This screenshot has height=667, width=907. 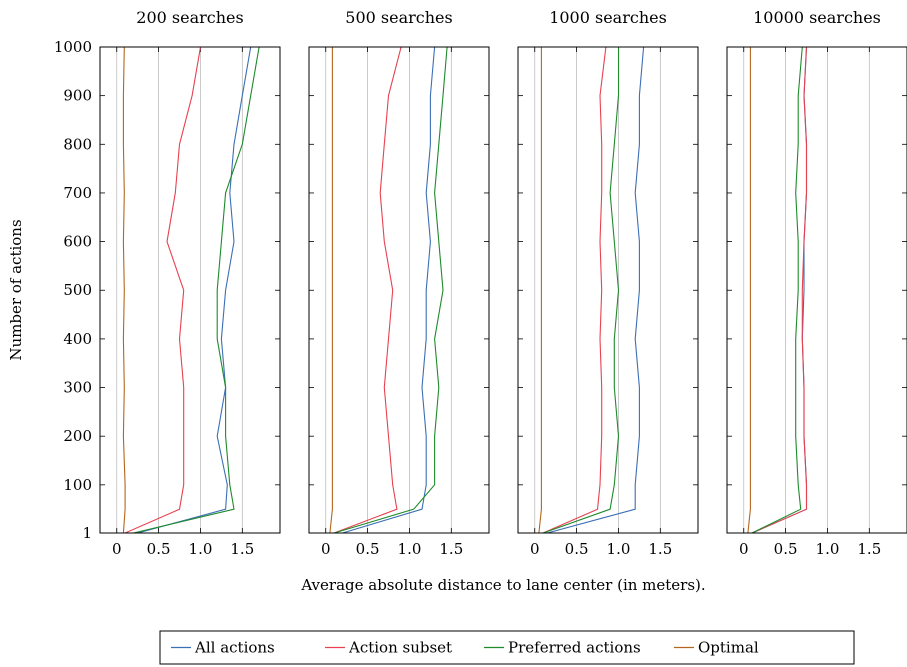 What do you see at coordinates (234, 648) in the screenshot?
I see `legend-label: All actions` at bounding box center [234, 648].